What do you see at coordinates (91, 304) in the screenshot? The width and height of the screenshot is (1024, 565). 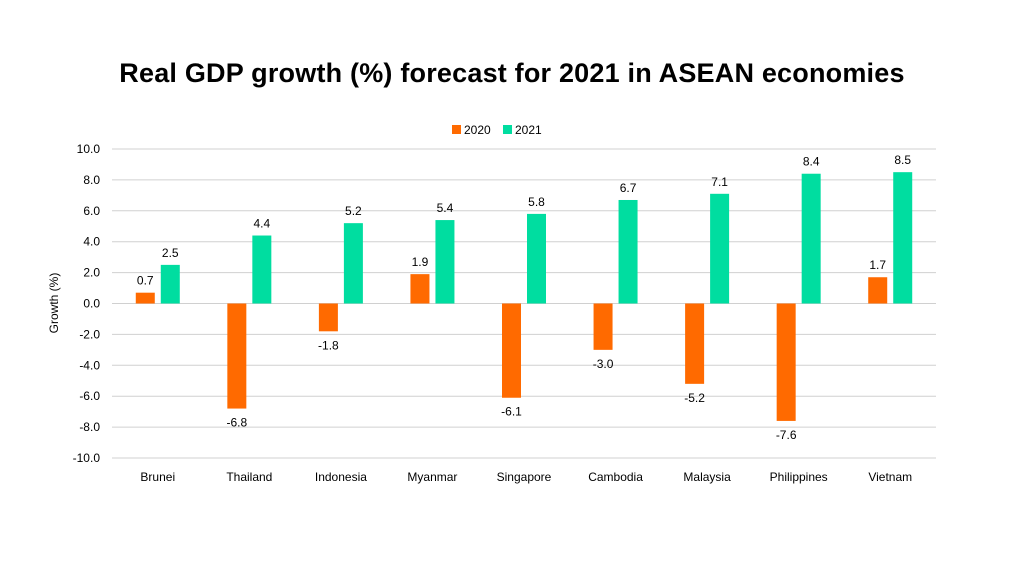 I see `y-tick-label: 0.0` at bounding box center [91, 304].